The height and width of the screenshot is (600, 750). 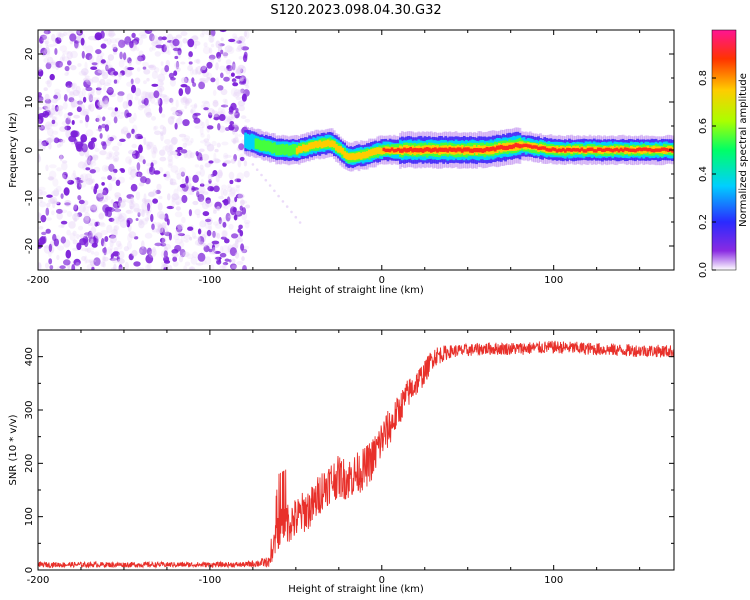 What do you see at coordinates (707, 174) in the screenshot?
I see `colorbar-ticks: 0.0 0.2 0.4 0.6 0.8` at bounding box center [707, 174].